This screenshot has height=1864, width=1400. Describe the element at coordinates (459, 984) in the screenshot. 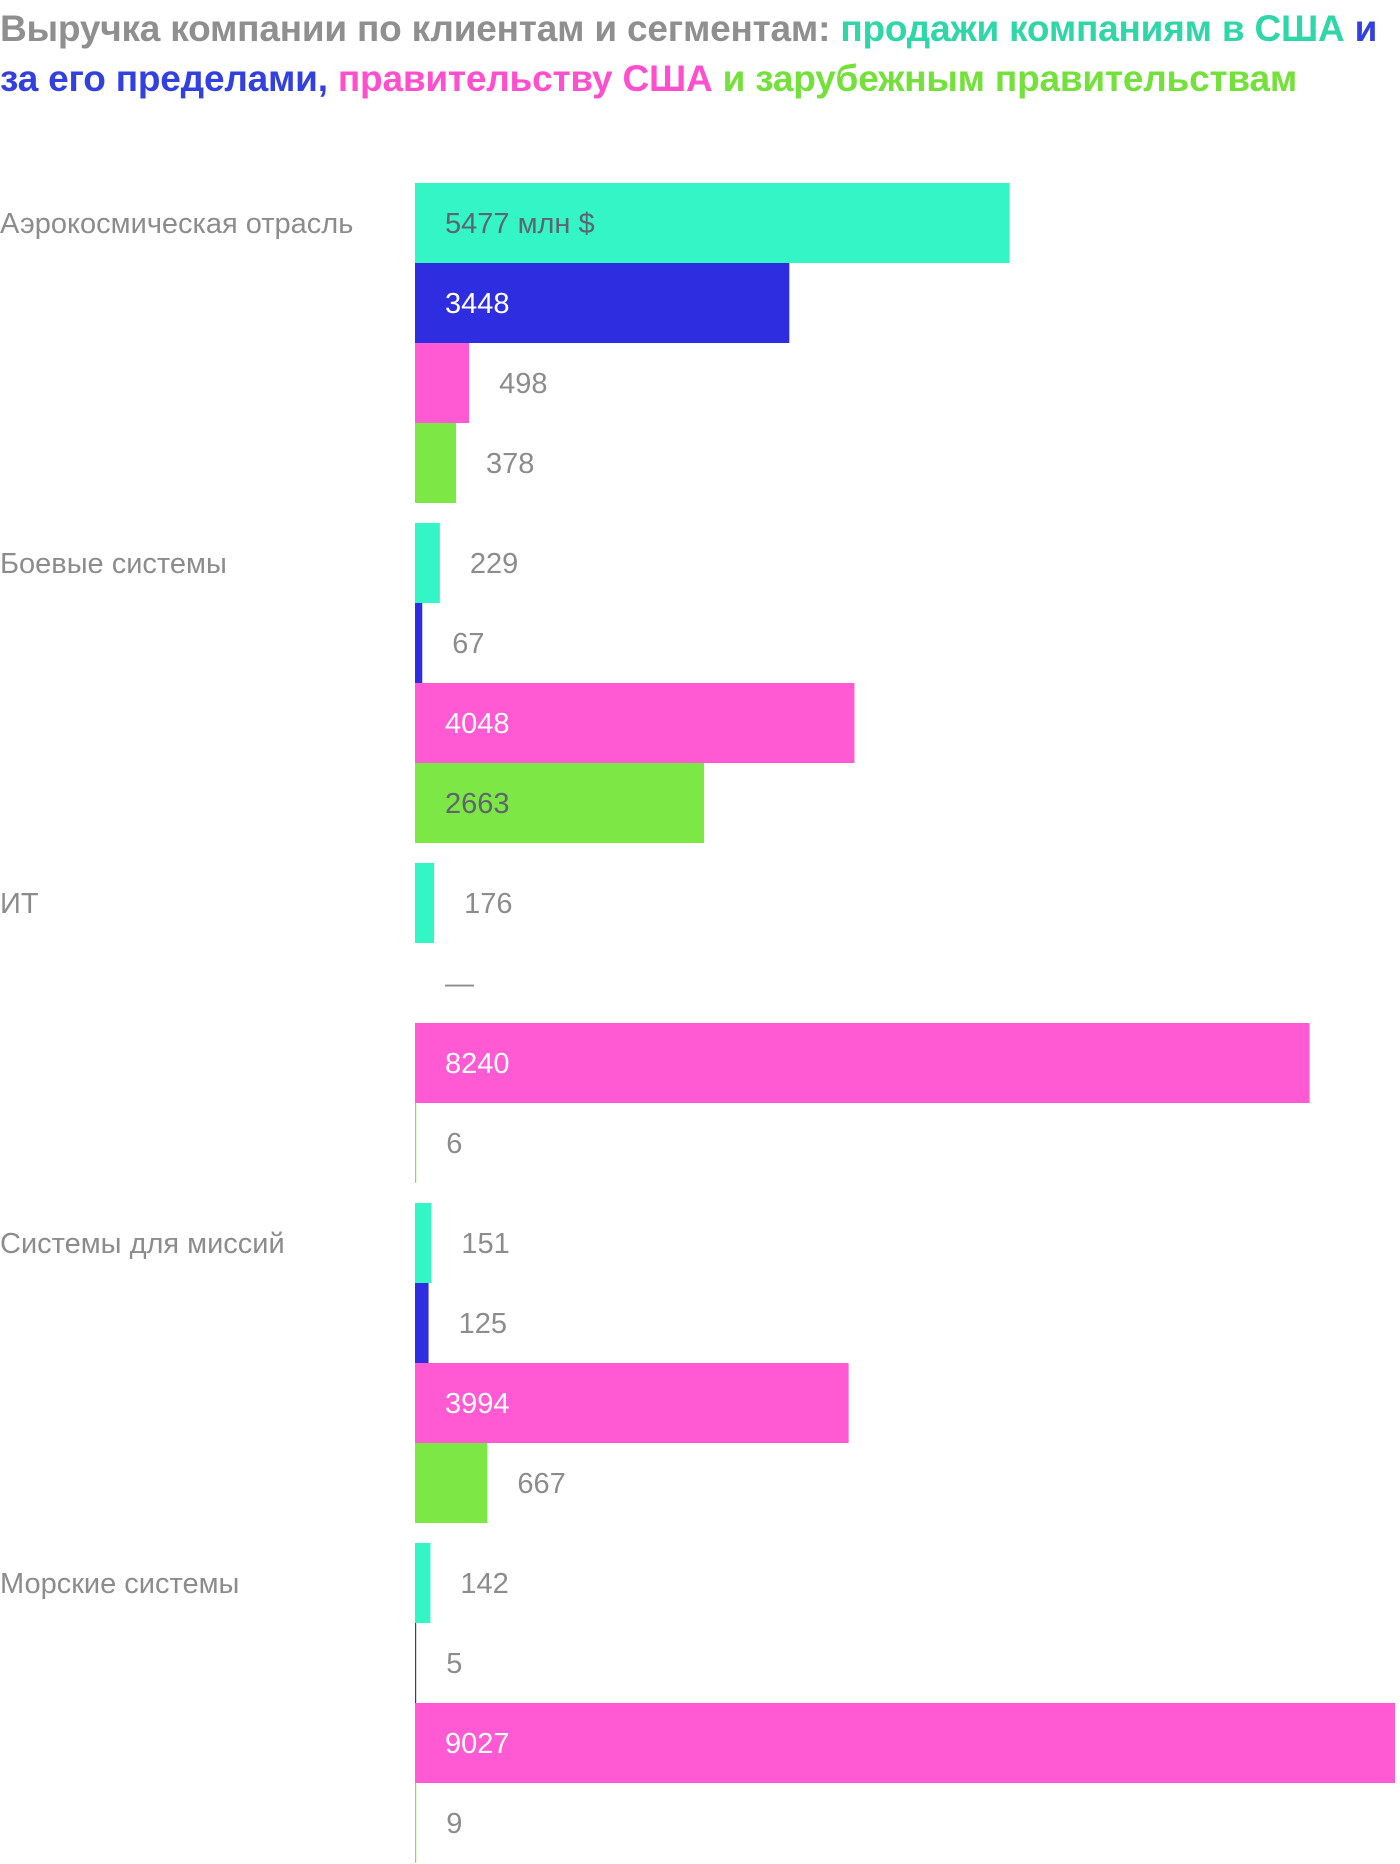

I see `value-label: —` at that location.